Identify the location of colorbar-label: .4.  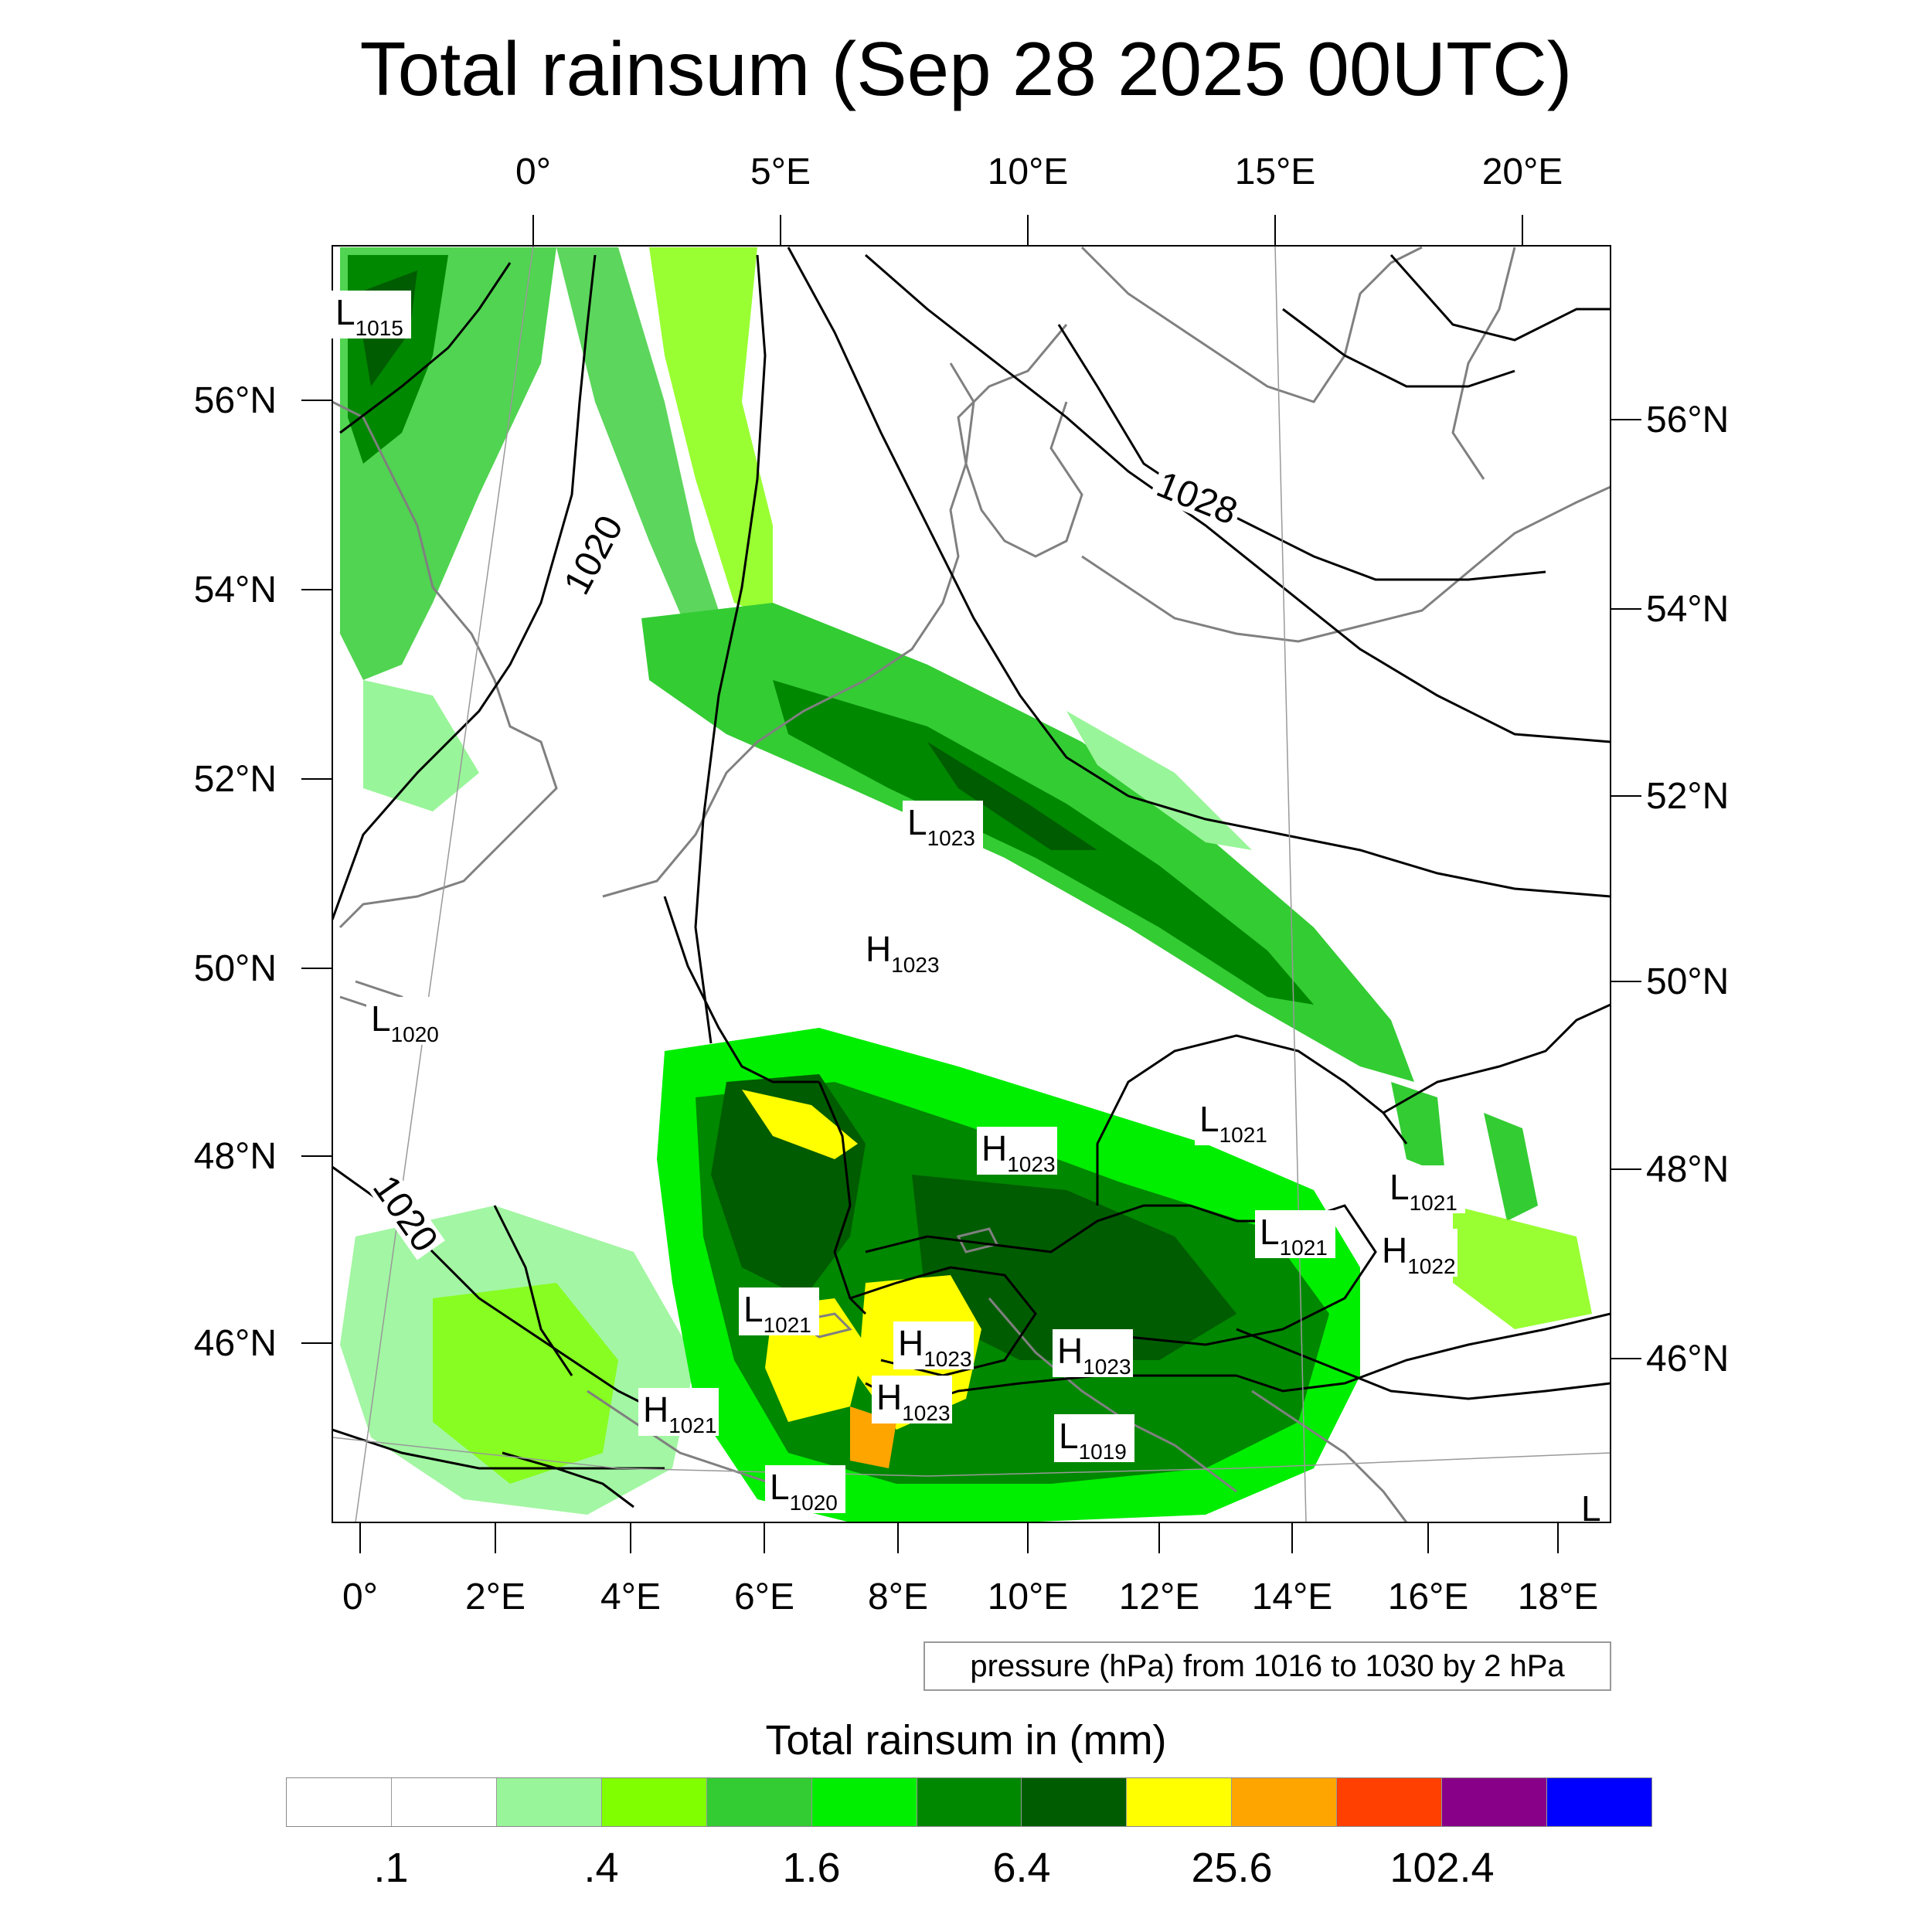
(601, 1868).